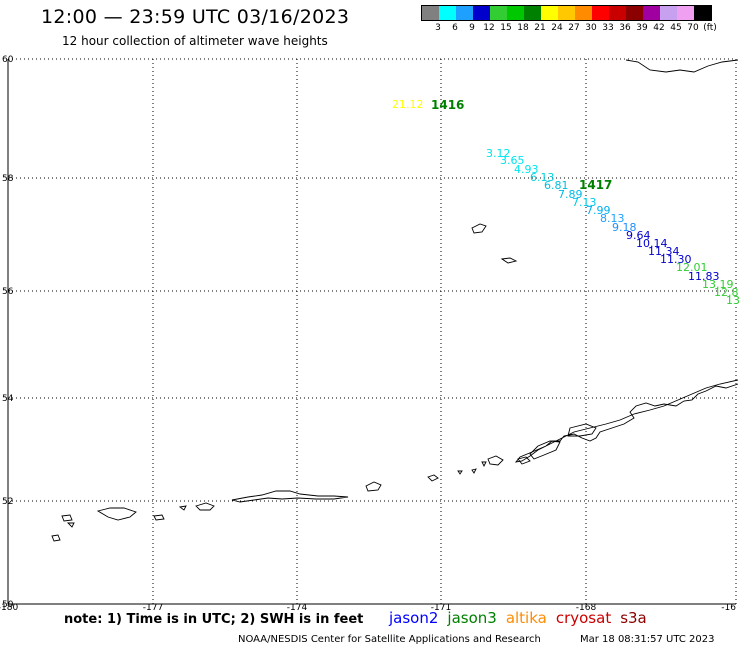 This screenshot has height=650, width=740. What do you see at coordinates (583, 618) in the screenshot?
I see `mission-label-cryosat: cryosat` at bounding box center [583, 618].